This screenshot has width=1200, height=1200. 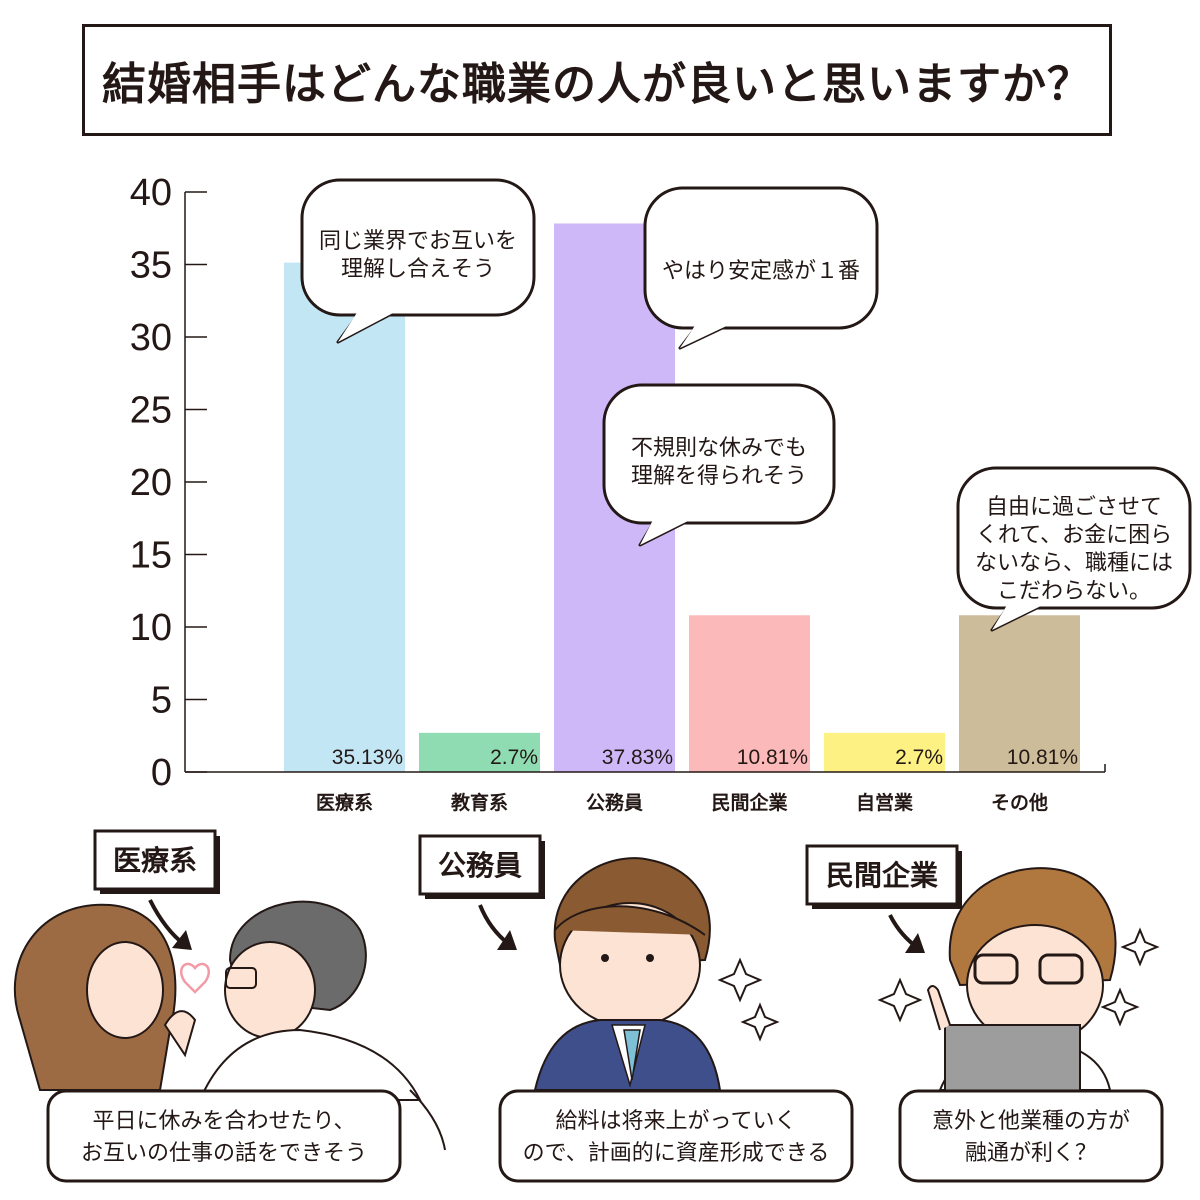 I want to click on bubble-text-line: 同じ業界でお互いを, so click(x=418, y=241).